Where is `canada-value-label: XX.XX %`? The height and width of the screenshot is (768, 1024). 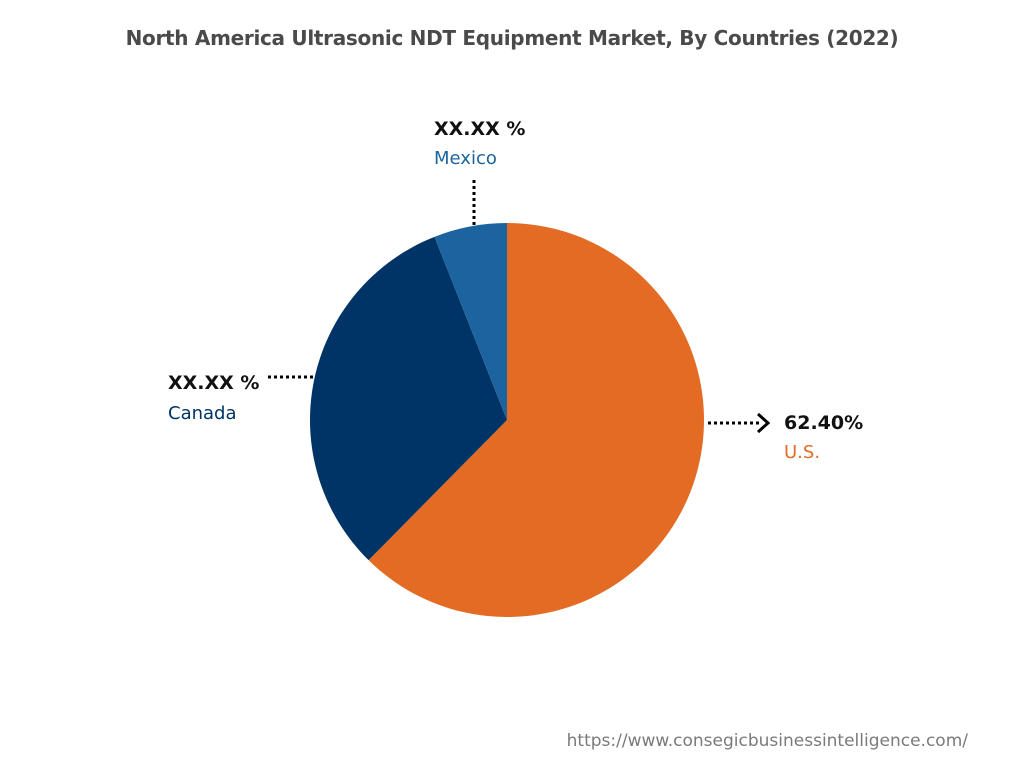
canada-value-label: XX.XX % is located at coordinates (214, 383).